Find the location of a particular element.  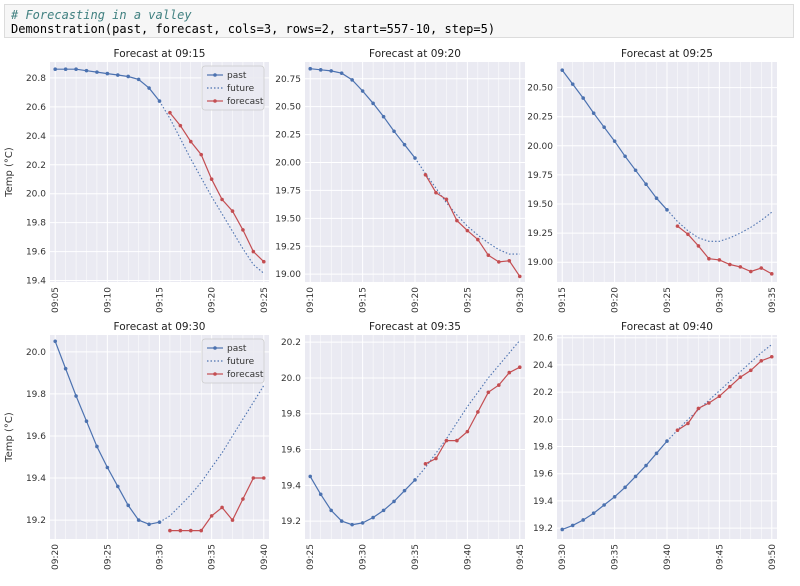

x-tick-label: 09:25 is located at coordinates (311, 557).